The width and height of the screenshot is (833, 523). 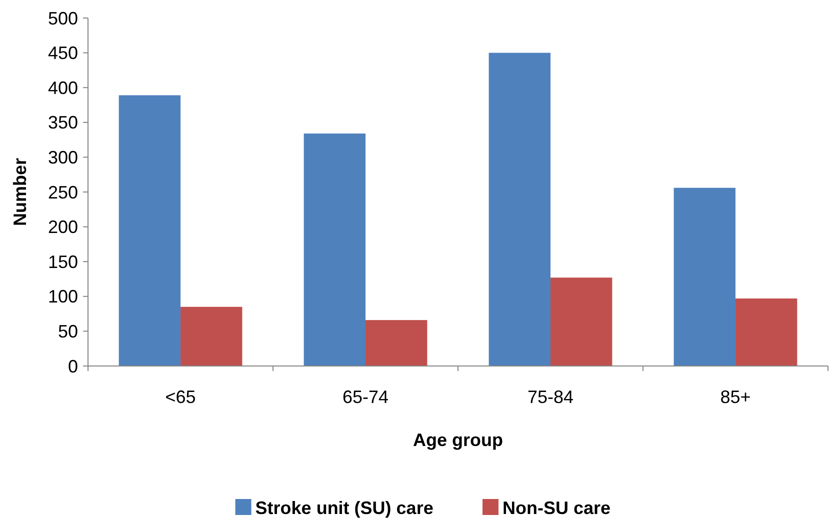 I want to click on x-axis-title: Age group, so click(x=458, y=440).